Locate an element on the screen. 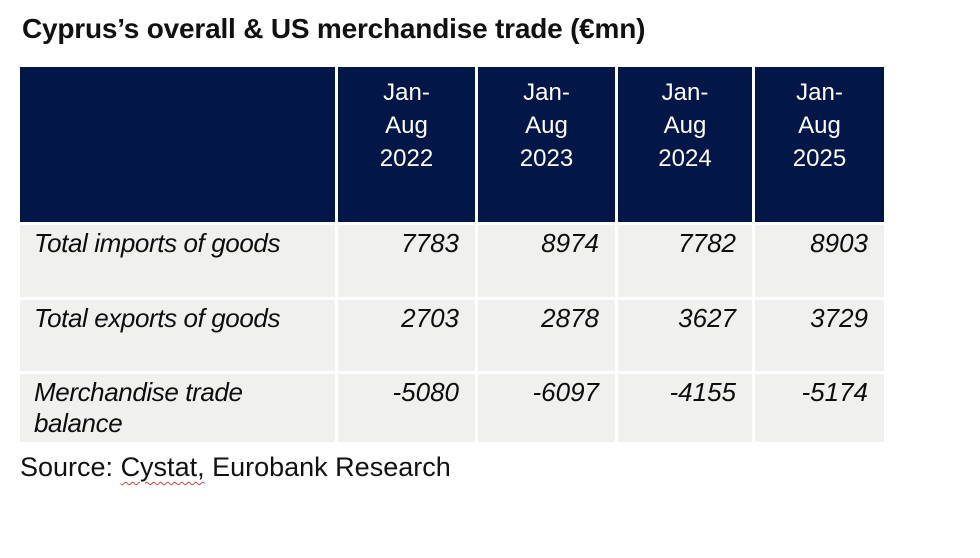 Image resolution: width=980 pixels, height=558 pixels. row-label: Total exports of goods is located at coordinates (177, 335).